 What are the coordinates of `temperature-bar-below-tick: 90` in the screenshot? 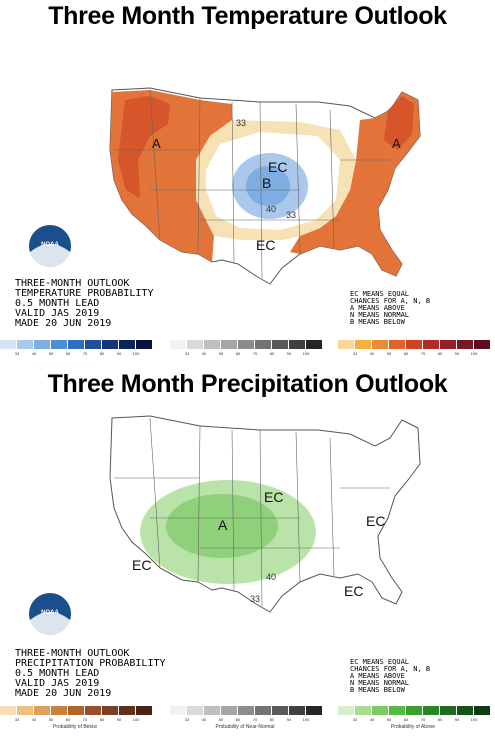 It's located at (119, 353).